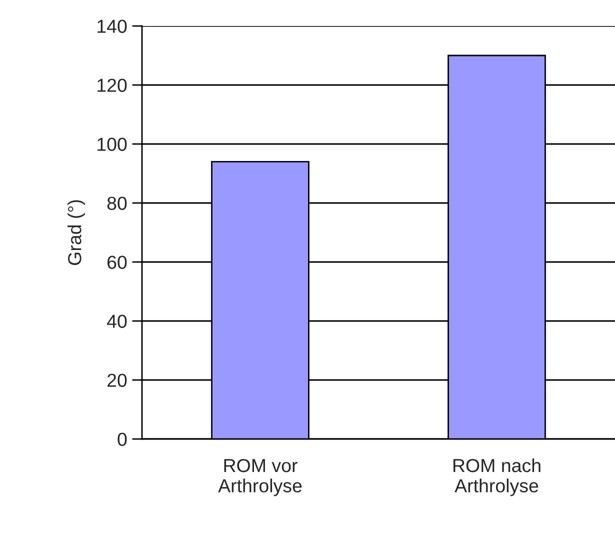 The image size is (615, 541). What do you see at coordinates (122, 439) in the screenshot?
I see `y-tick-label: 0` at bounding box center [122, 439].